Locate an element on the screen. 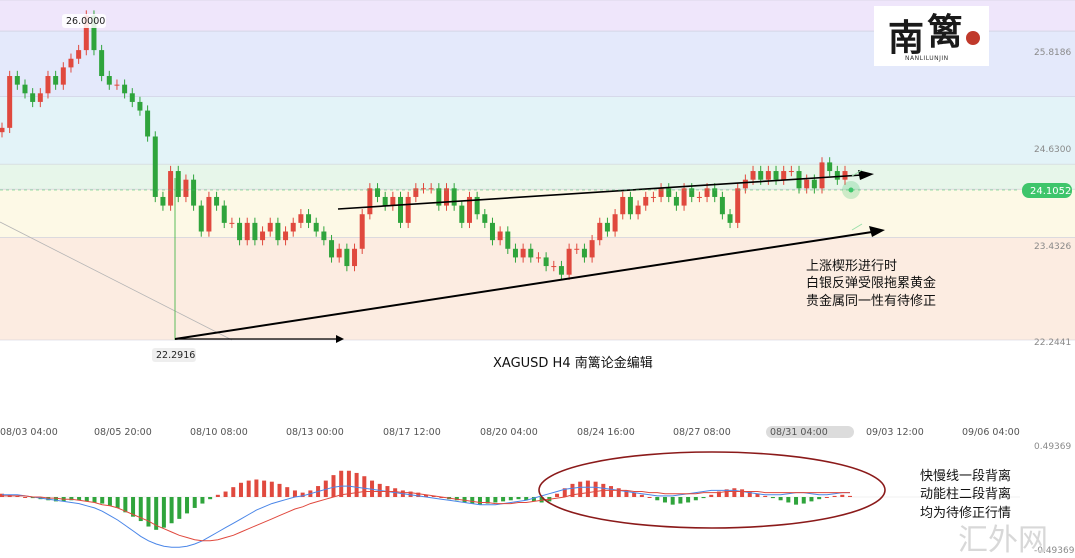  watermark: 汇外网 is located at coordinates (1003, 540).